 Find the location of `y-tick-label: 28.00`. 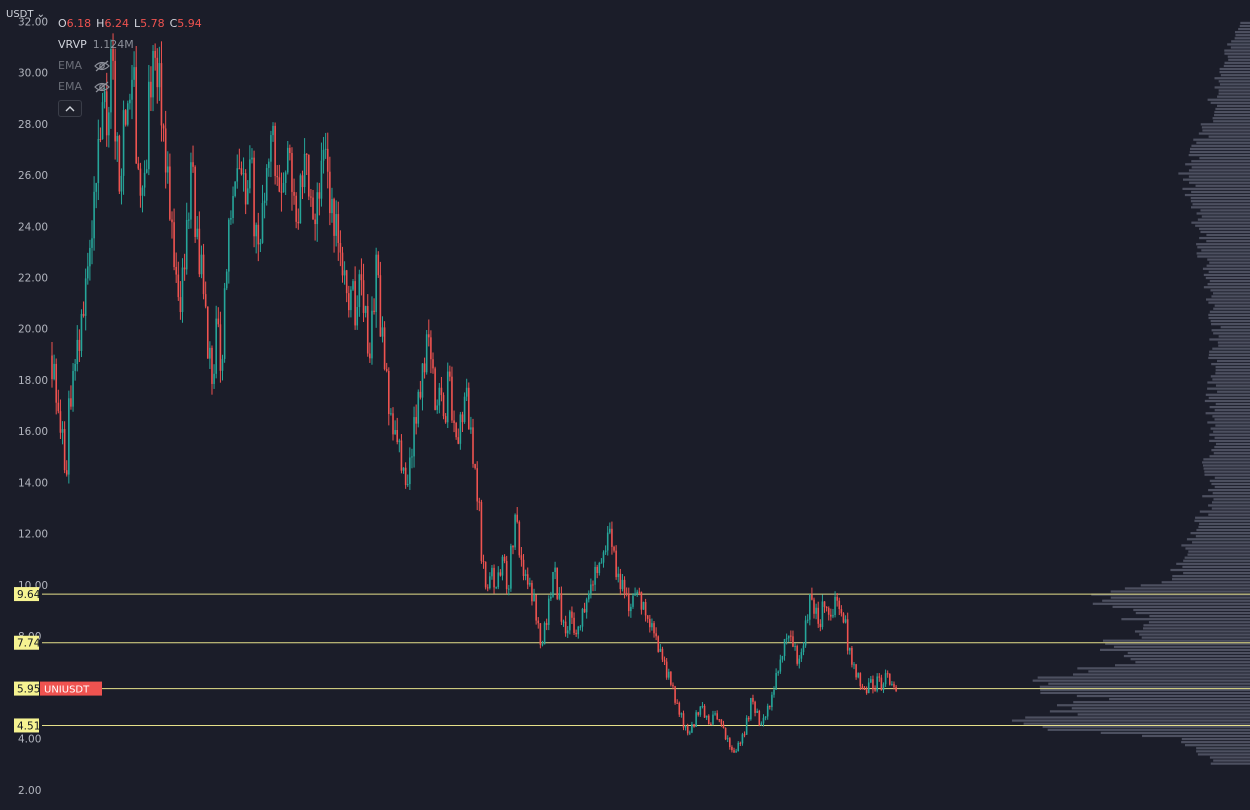

y-tick-label: 28.00 is located at coordinates (33, 125).